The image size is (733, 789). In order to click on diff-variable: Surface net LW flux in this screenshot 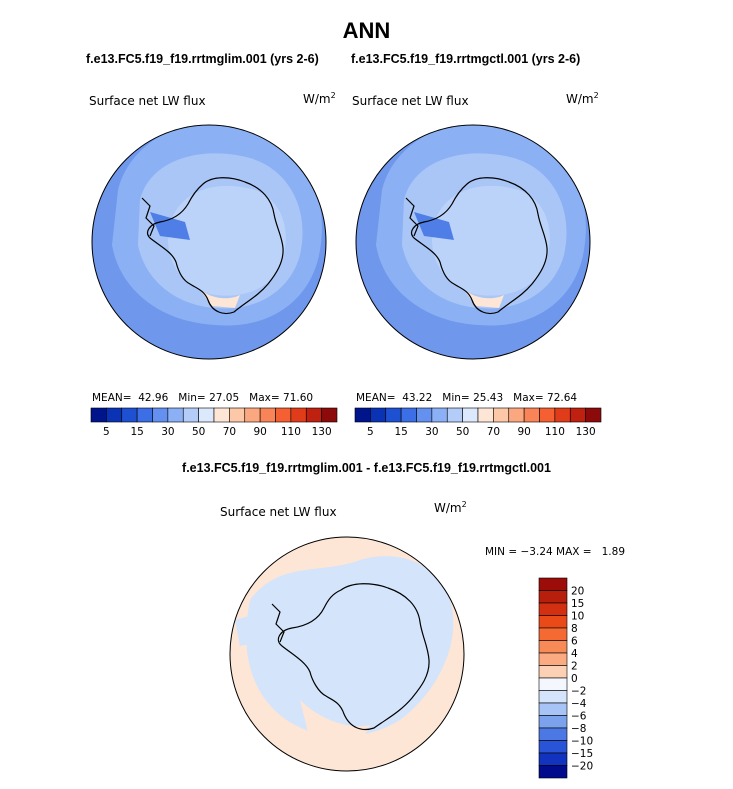, I will do `click(278, 512)`.